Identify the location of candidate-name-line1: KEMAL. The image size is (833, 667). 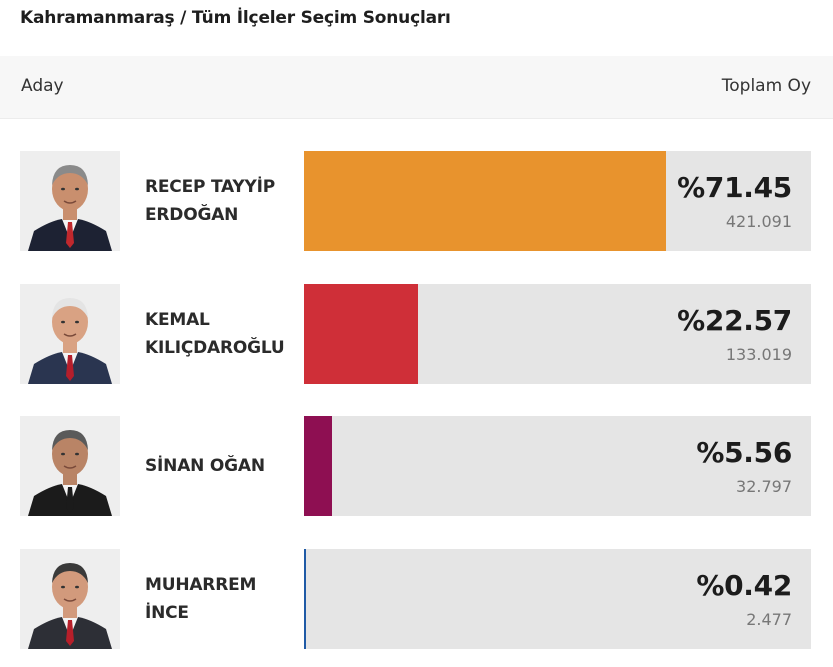
(177, 320).